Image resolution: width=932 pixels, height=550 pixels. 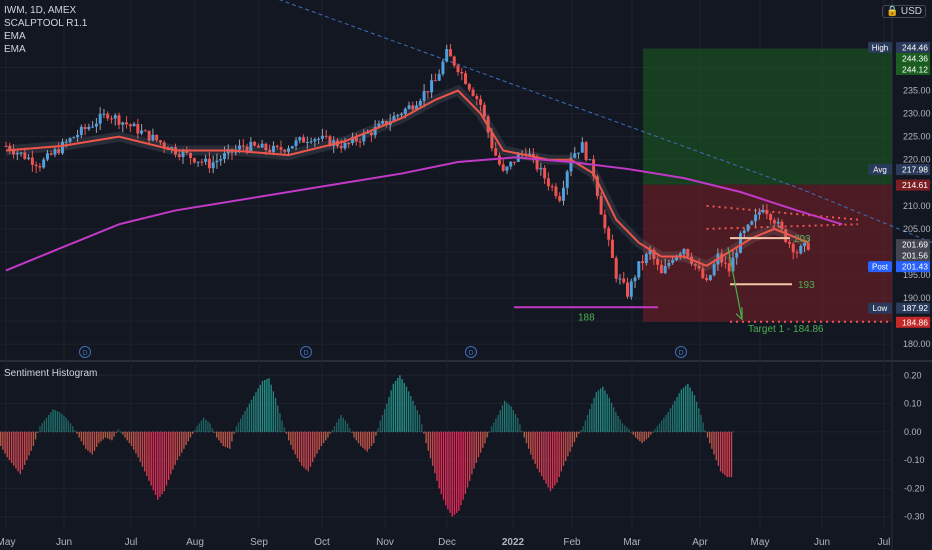 I want to click on symbol-label: IWM, 1D, AMEX, so click(x=40, y=10).